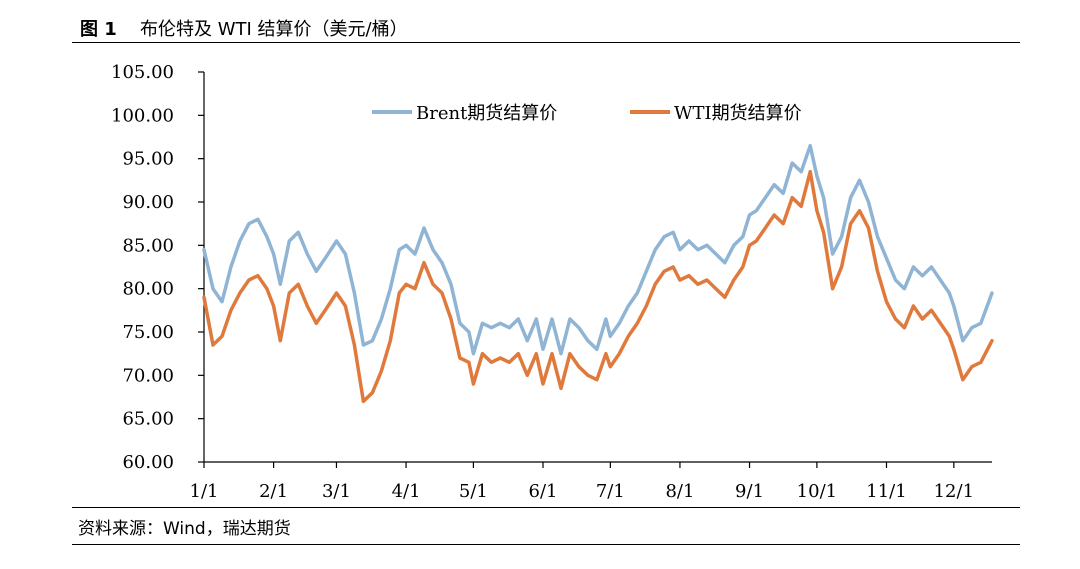 The height and width of the screenshot is (569, 1080). Describe the element at coordinates (587, 113) in the screenshot. I see `legend: Brent期货结算价 WTI期货结算价` at that location.